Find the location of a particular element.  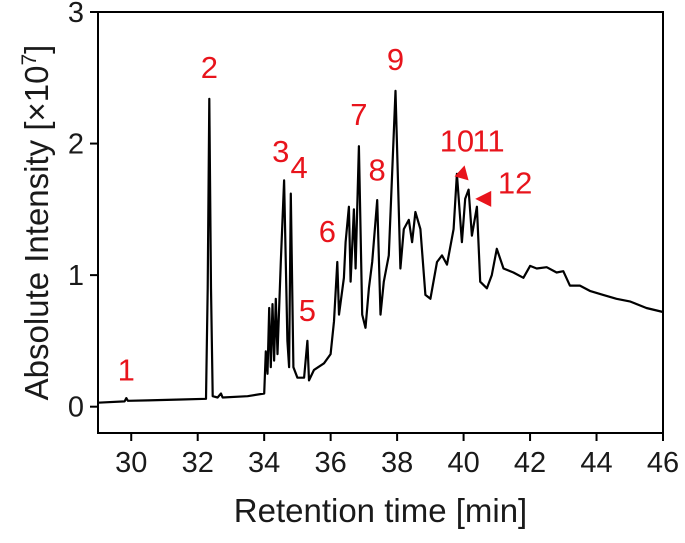

y-axis-title-suffix: ] is located at coordinates (36, 49).